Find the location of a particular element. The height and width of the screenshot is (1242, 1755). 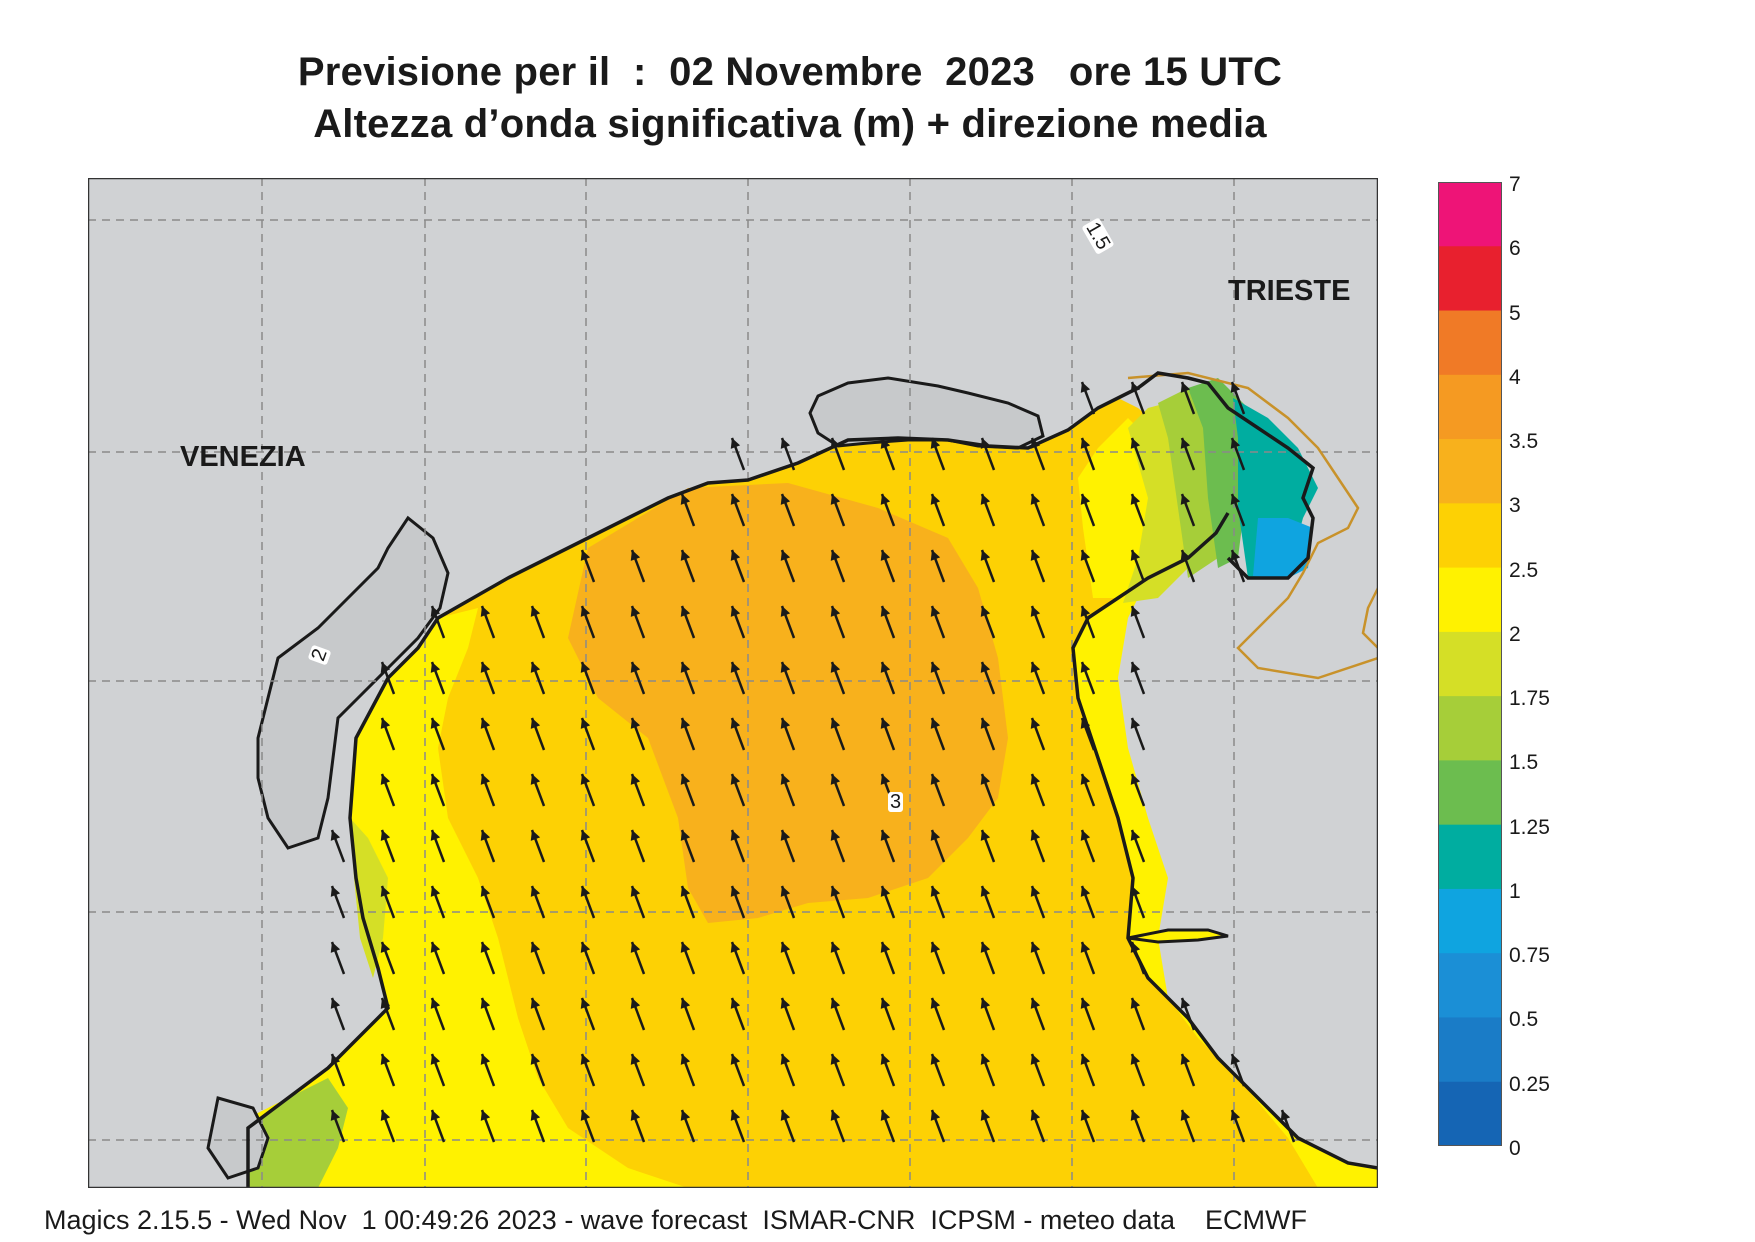

color-legend is located at coordinates (1470, 664).